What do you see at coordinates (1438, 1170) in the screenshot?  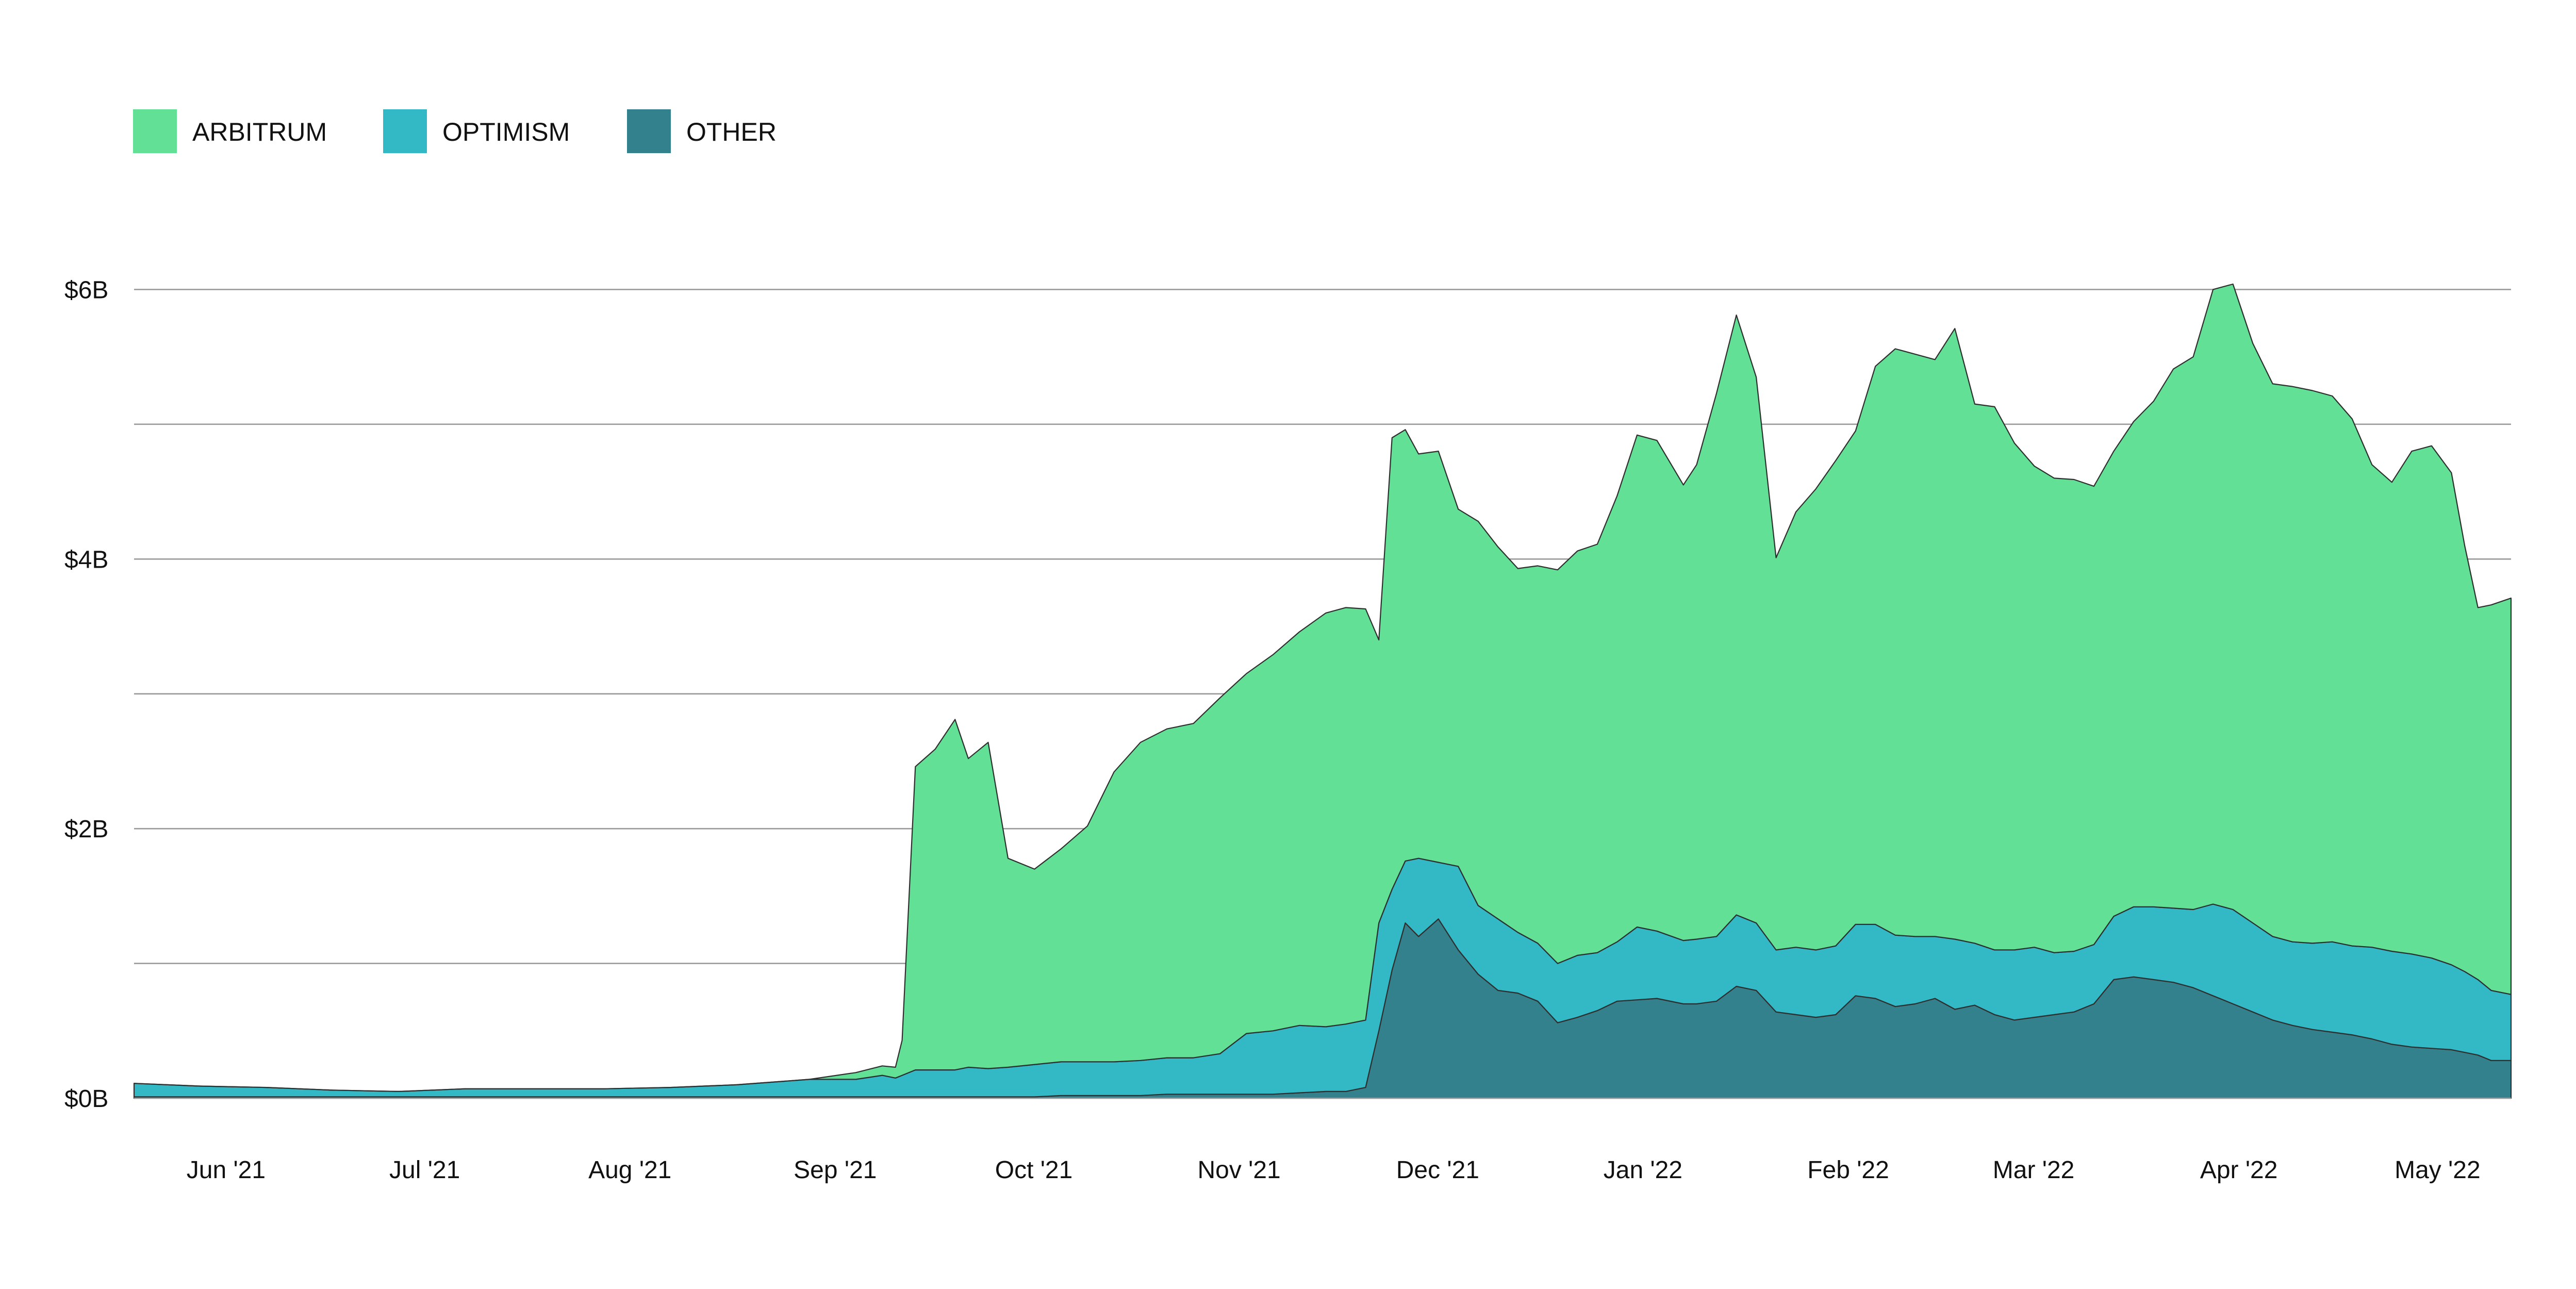 I see `x-tick-label-6: Dec '21` at bounding box center [1438, 1170].